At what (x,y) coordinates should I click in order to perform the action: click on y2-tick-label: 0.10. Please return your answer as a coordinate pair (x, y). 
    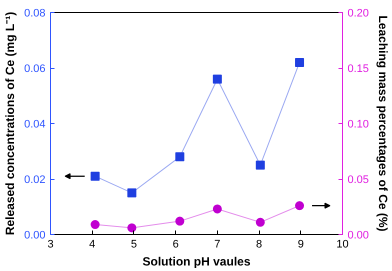
    Looking at the image, I should click on (358, 124).